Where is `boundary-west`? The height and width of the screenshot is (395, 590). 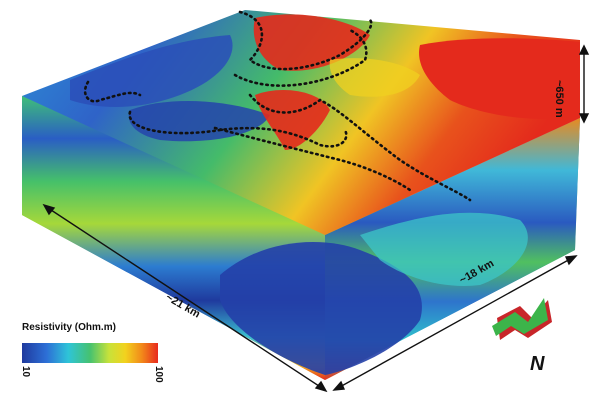 boundary-west is located at coordinates (112, 91).